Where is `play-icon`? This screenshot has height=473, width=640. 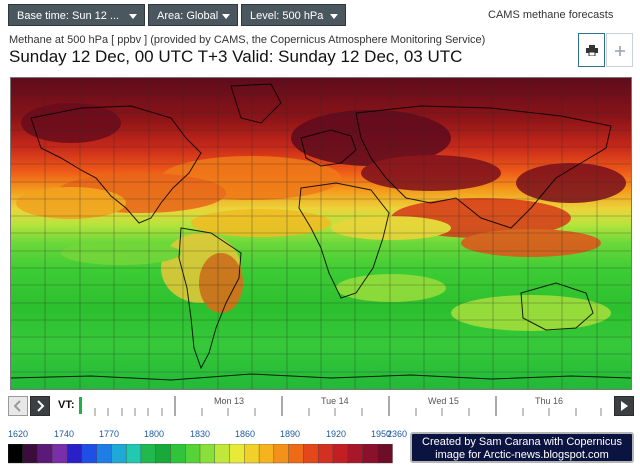 play-icon is located at coordinates (624, 406).